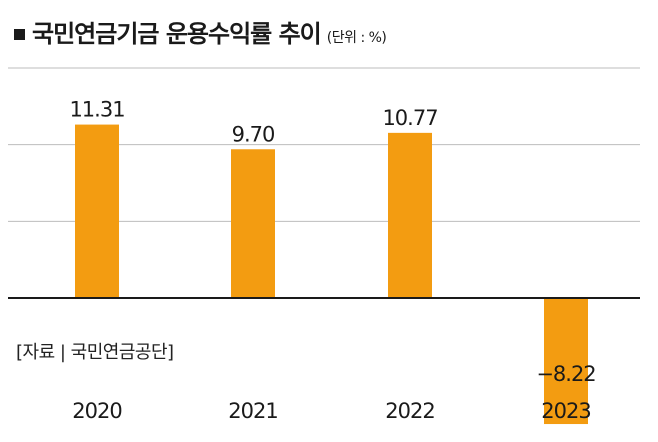  I want to click on chart-title: 국민연금기금 운용수익률 추이, so click(177, 34).